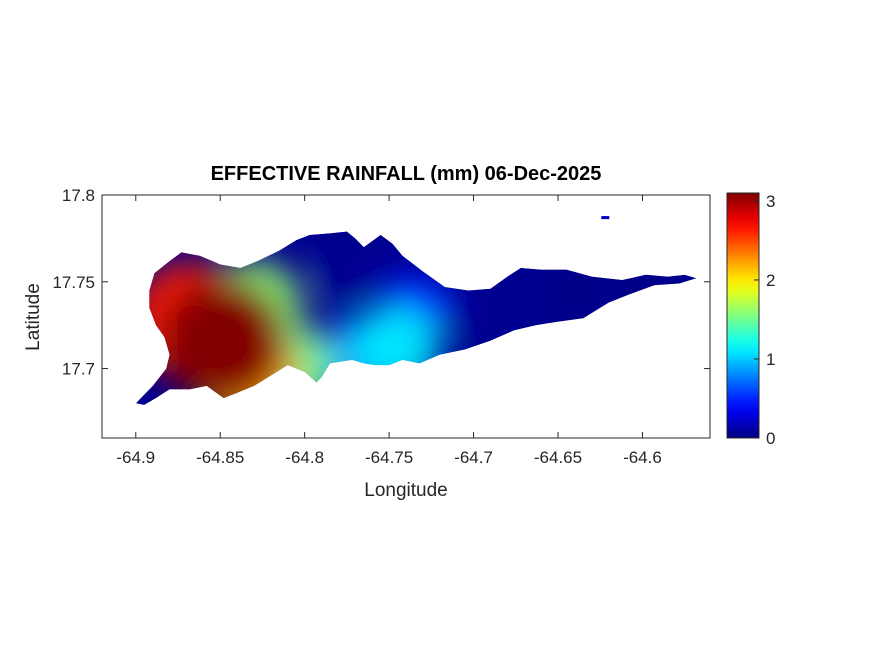 The width and height of the screenshot is (875, 656). What do you see at coordinates (406, 490) in the screenshot?
I see `x-axis-label: Longitude` at bounding box center [406, 490].